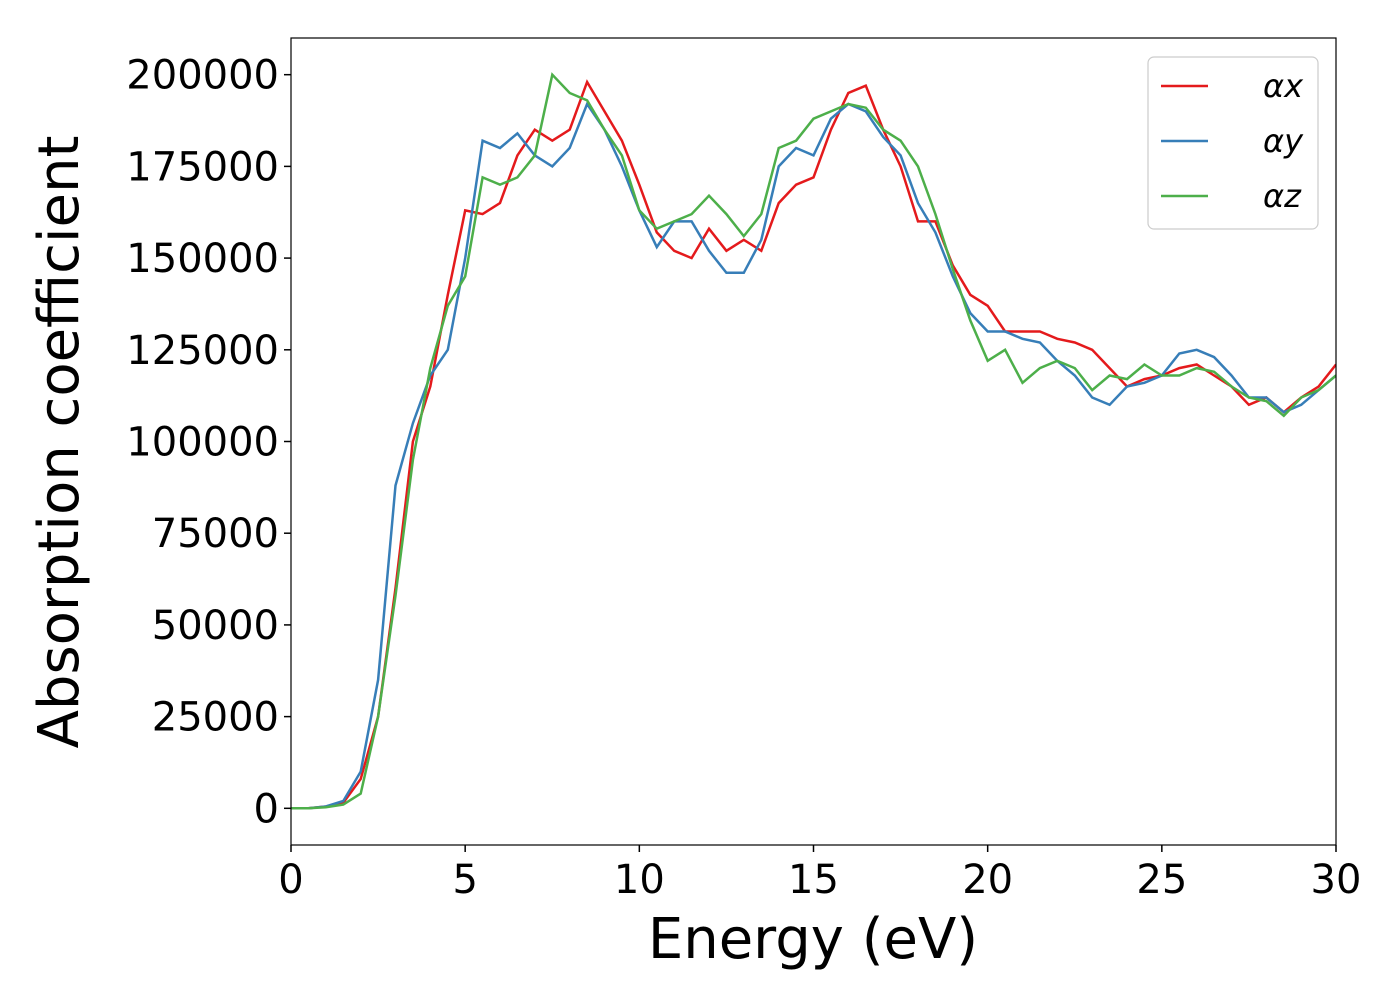 The image size is (1400, 1004). I want to click on x-tick-label: 15, so click(813, 880).